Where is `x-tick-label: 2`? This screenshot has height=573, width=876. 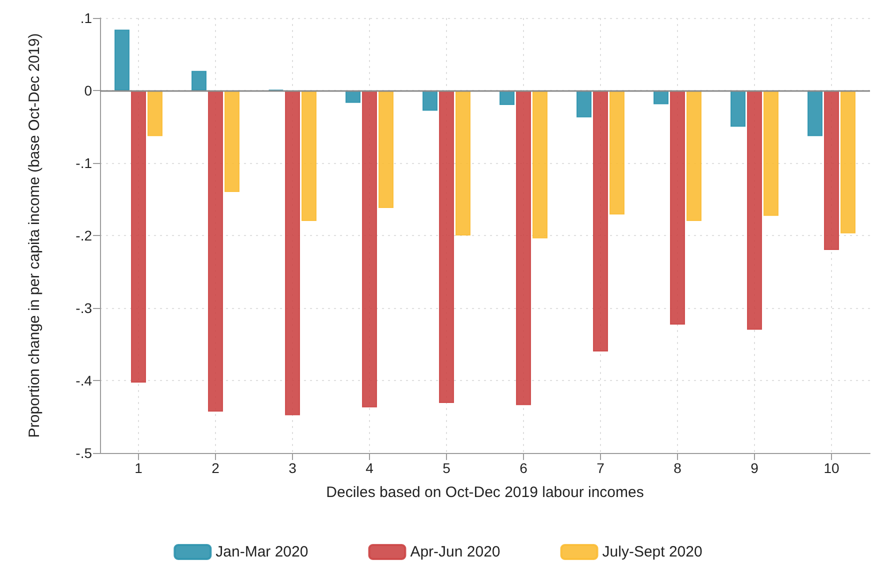 x-tick-label: 2 is located at coordinates (216, 468).